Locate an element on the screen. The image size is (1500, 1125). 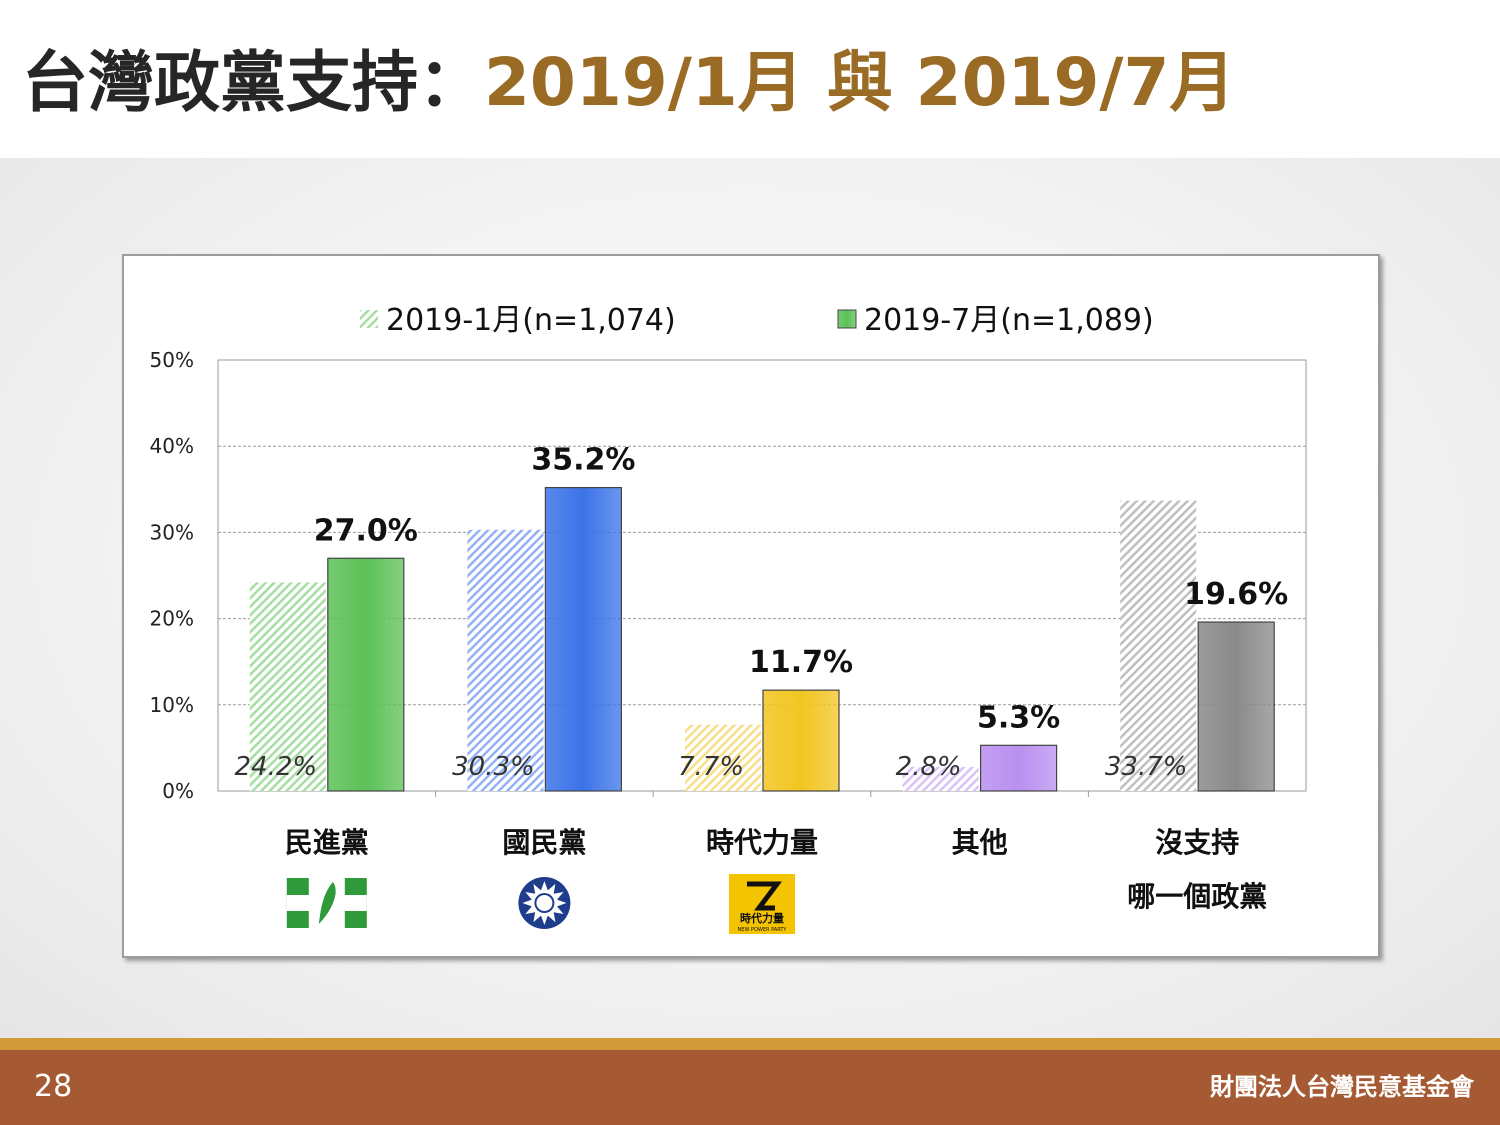
category-label: 時代力量 is located at coordinates (762, 842).